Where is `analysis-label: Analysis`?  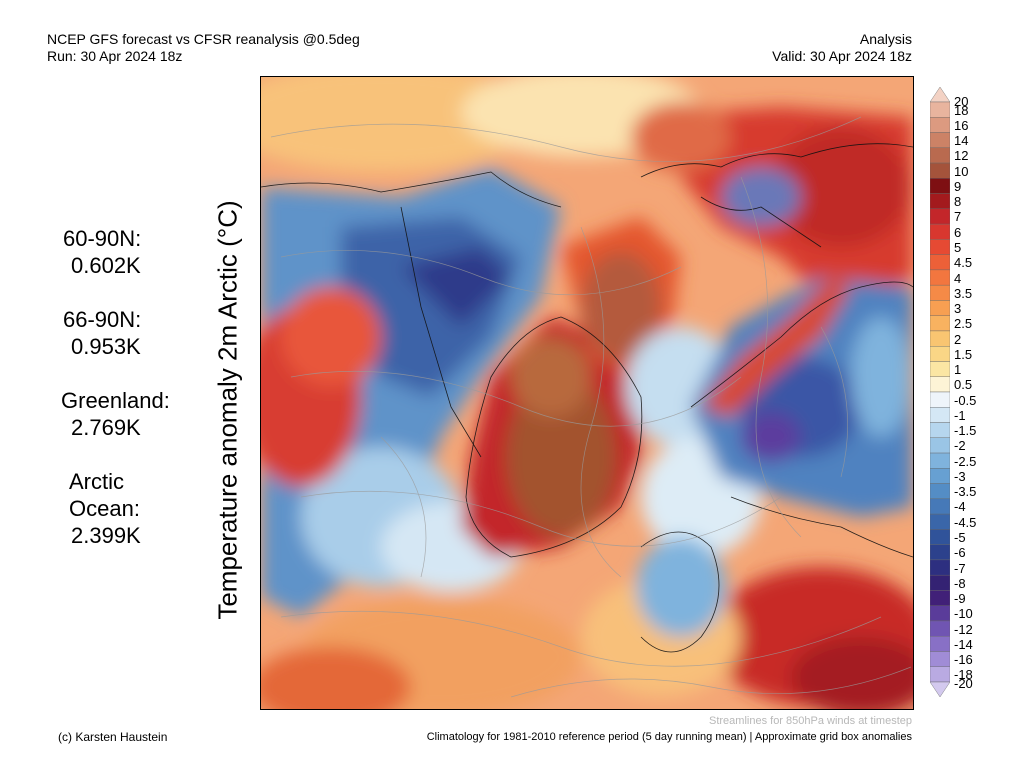
analysis-label: Analysis is located at coordinates (885, 39).